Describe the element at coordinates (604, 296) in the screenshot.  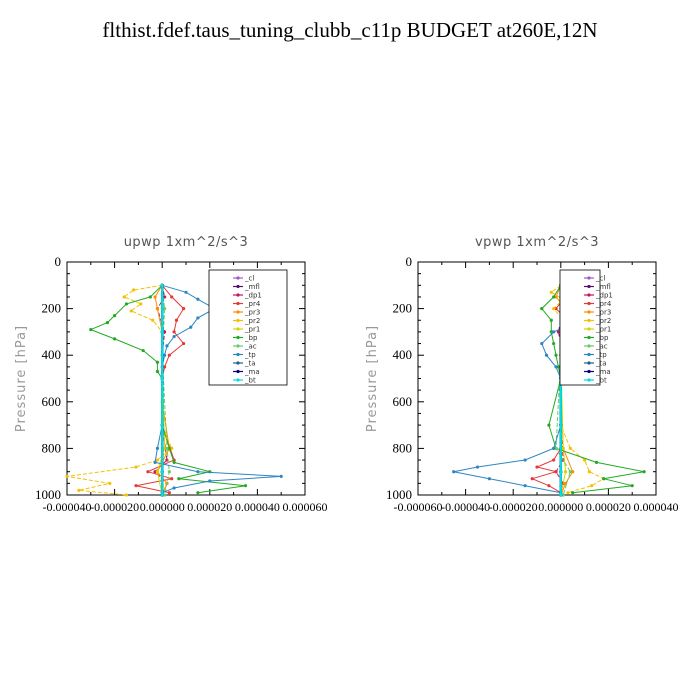
I see `legend-label: _dp1` at that location.